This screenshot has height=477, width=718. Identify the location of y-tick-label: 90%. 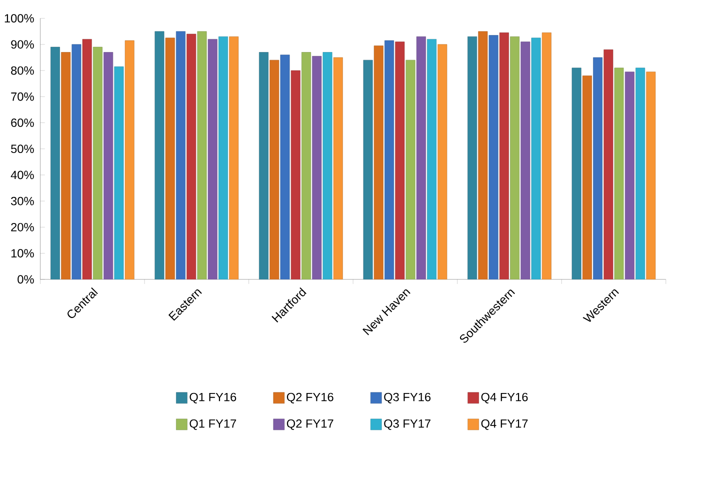
(22, 44).